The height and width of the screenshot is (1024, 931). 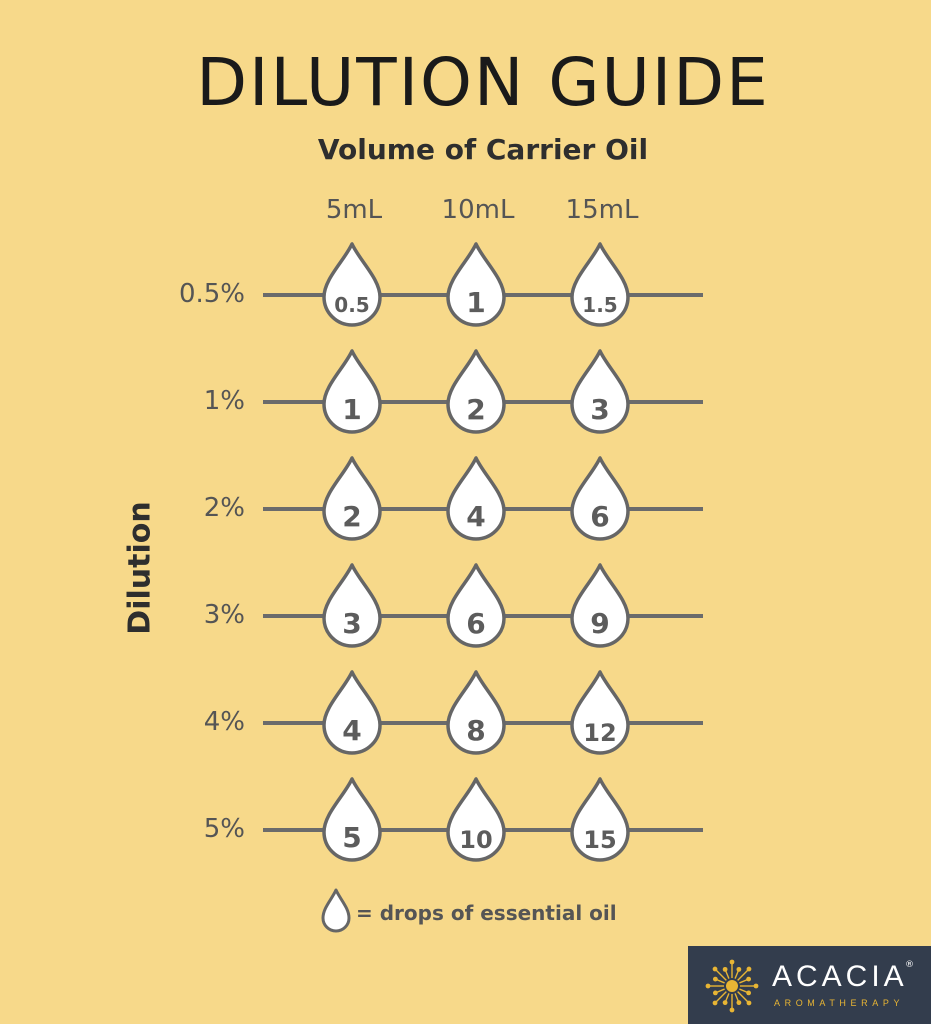 What do you see at coordinates (476, 730) in the screenshot?
I see `drop-count: 8` at bounding box center [476, 730].